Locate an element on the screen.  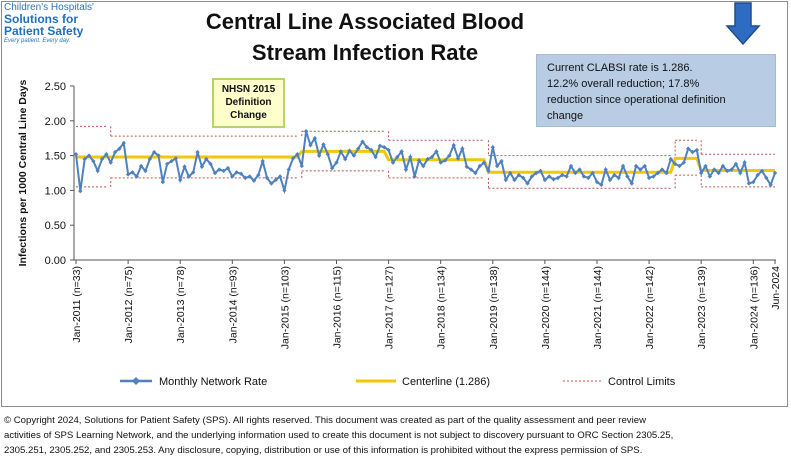
y-tick-label: 0.50 is located at coordinates (55, 226).